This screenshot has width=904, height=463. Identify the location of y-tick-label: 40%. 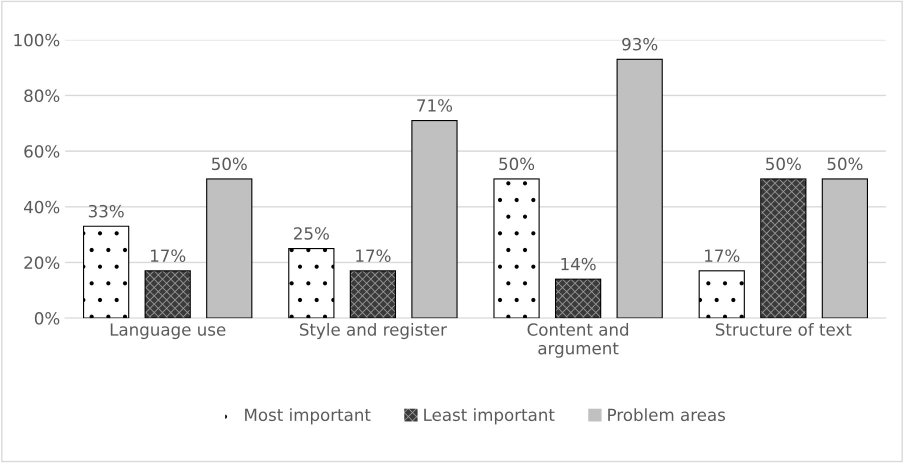
(42, 207).